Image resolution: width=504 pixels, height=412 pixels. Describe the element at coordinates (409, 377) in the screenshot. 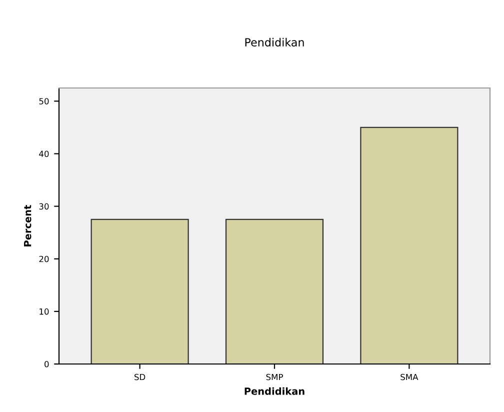

I see `x-tick-label: SMA` at that location.